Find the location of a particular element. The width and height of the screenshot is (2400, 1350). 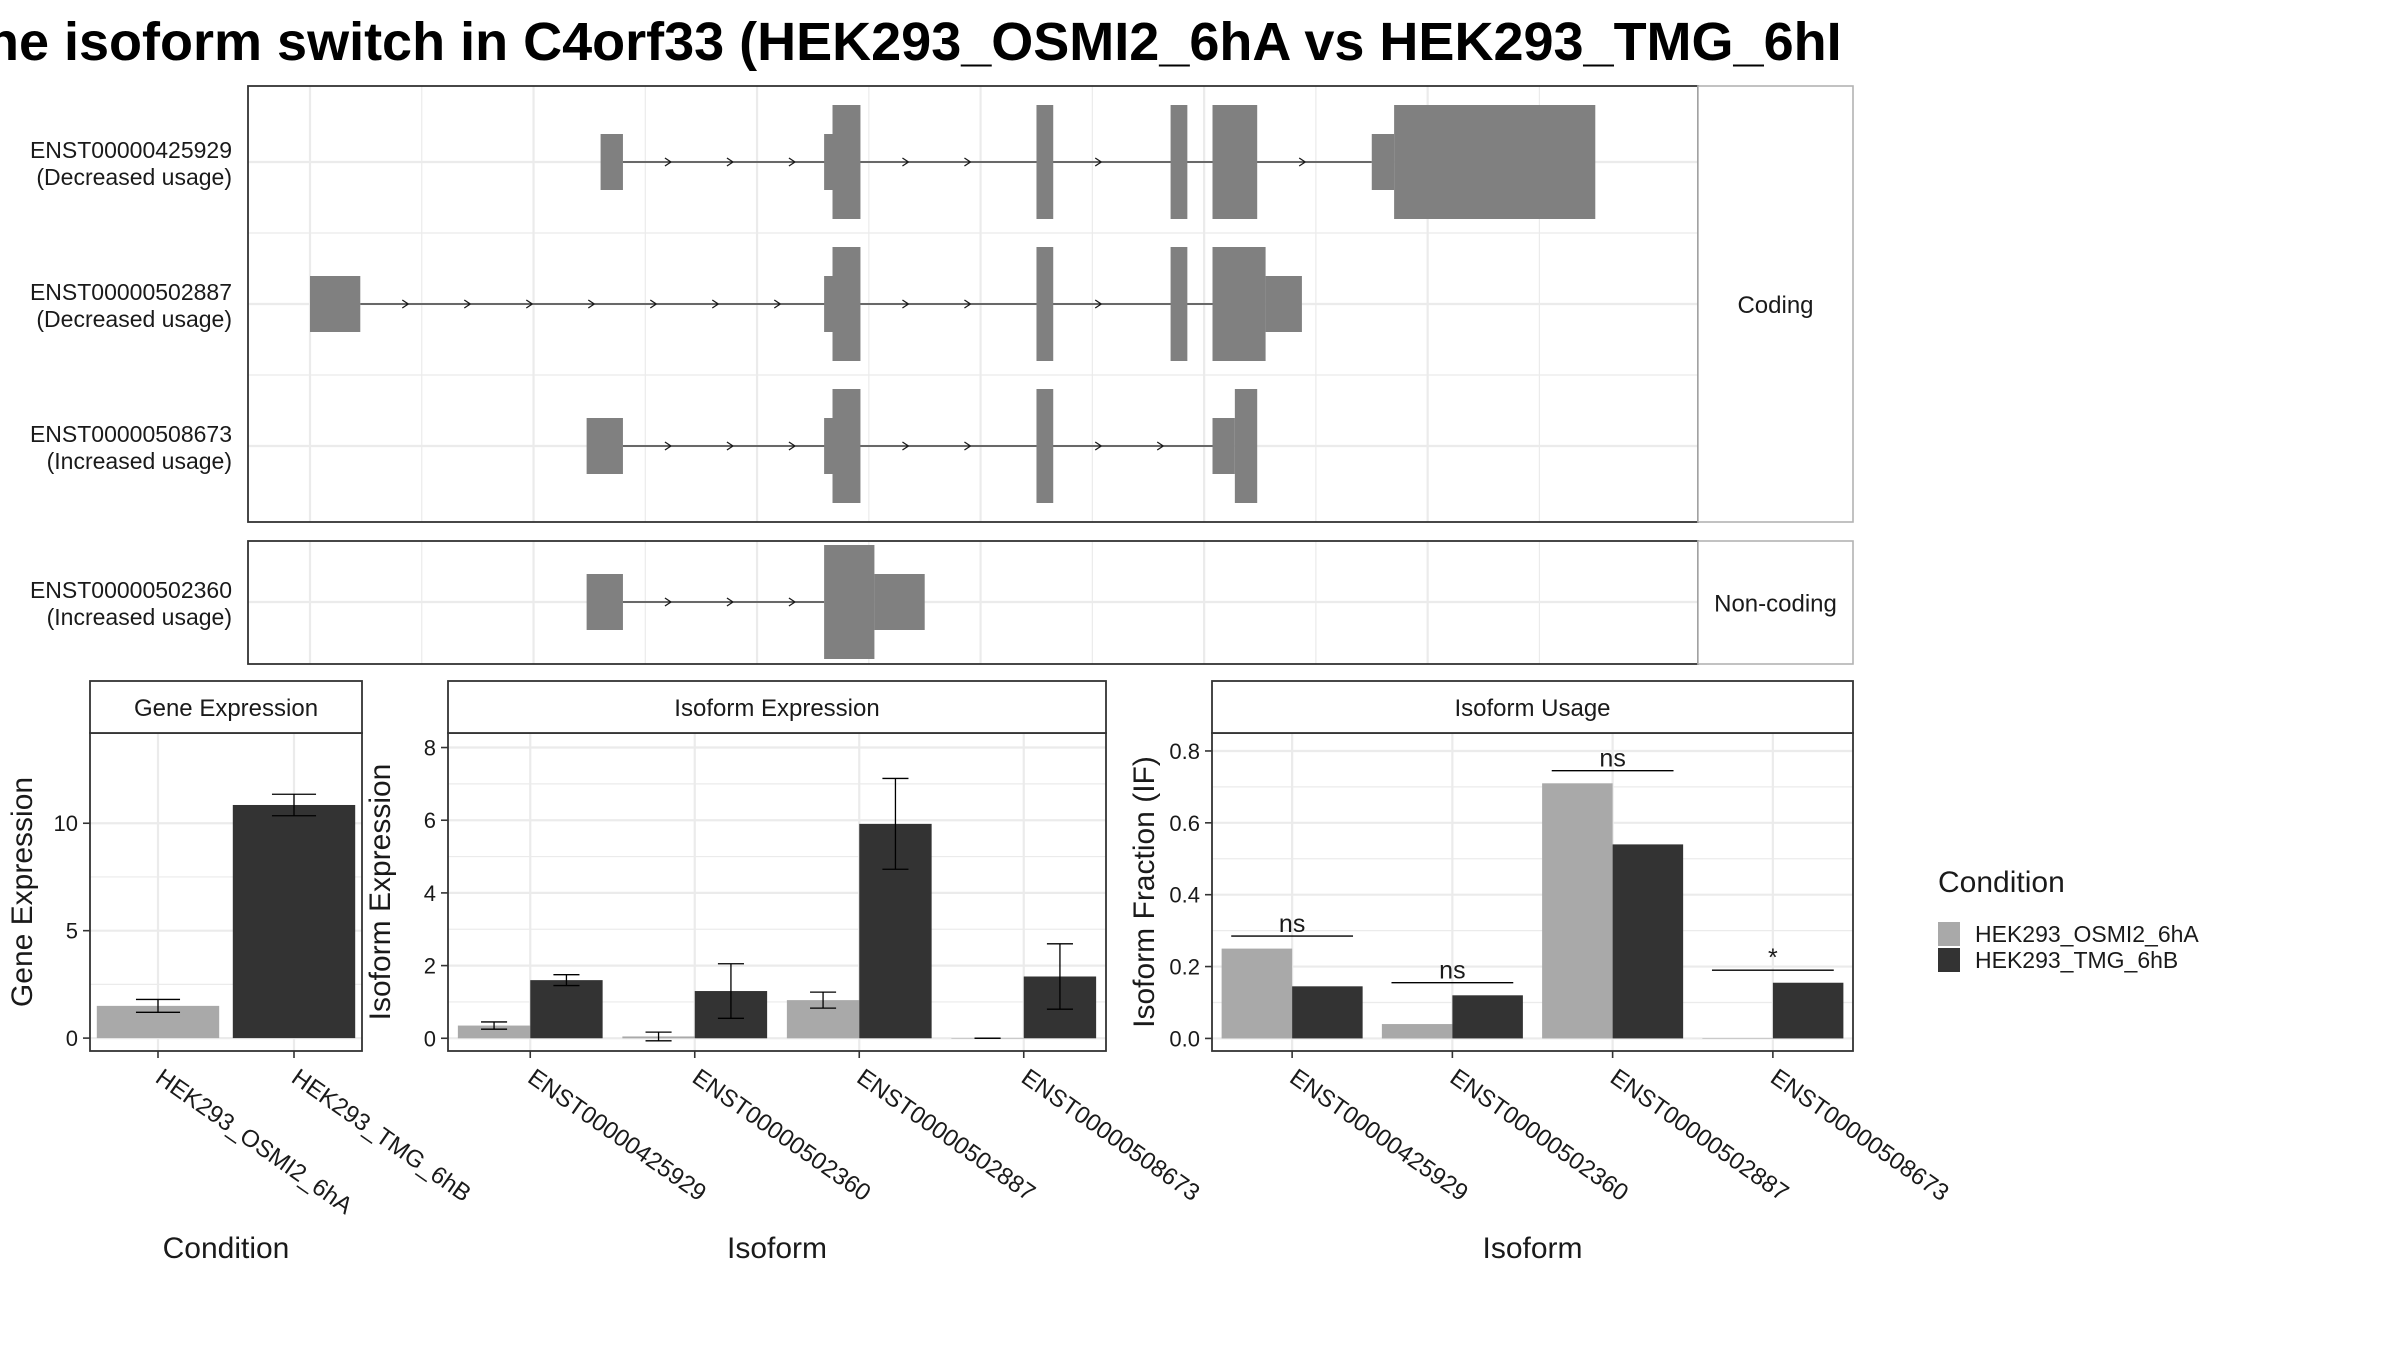

transcript-id-label: ENST00000425929 is located at coordinates (131, 150).